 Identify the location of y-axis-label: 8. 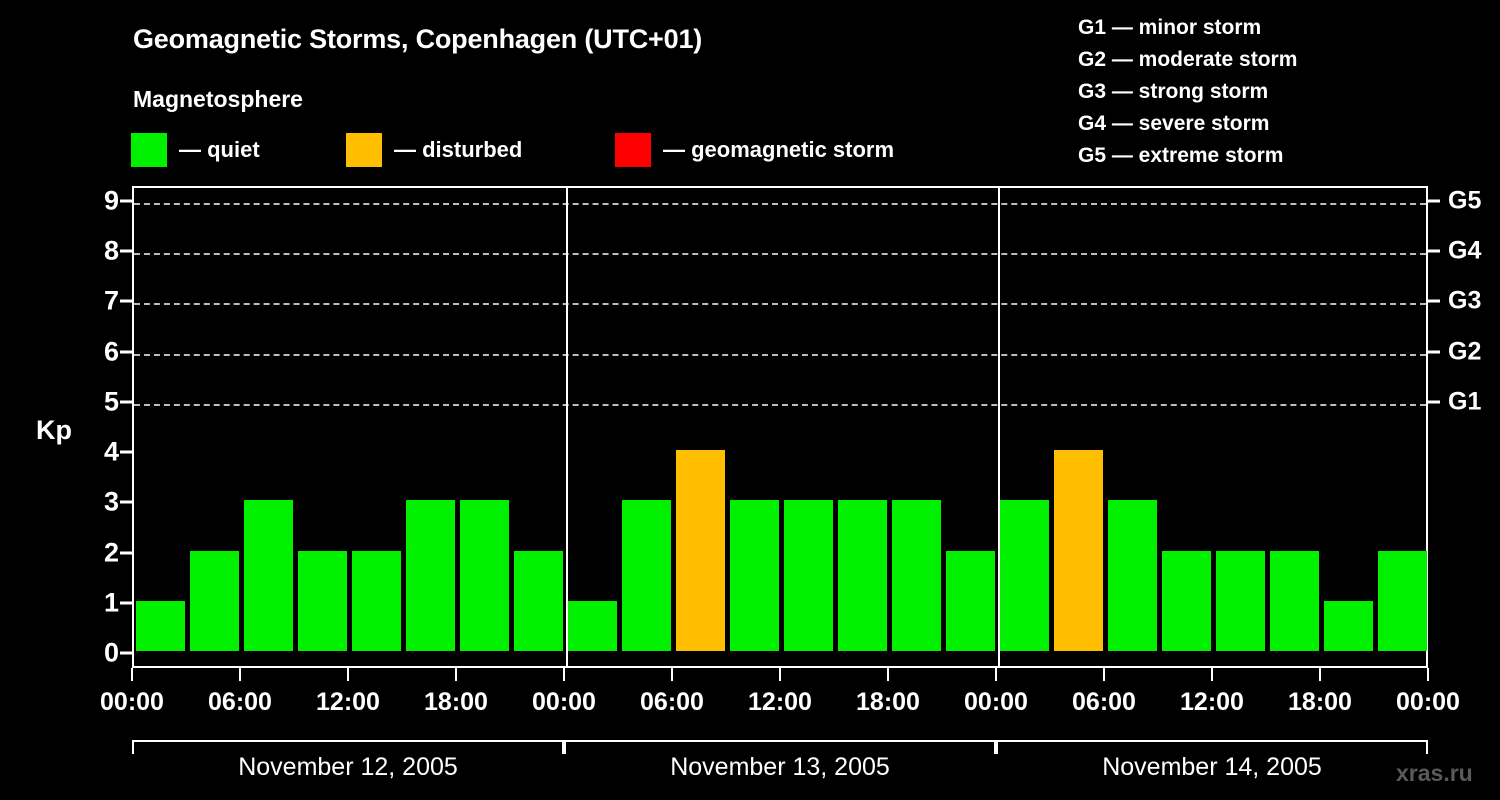
(111, 250).